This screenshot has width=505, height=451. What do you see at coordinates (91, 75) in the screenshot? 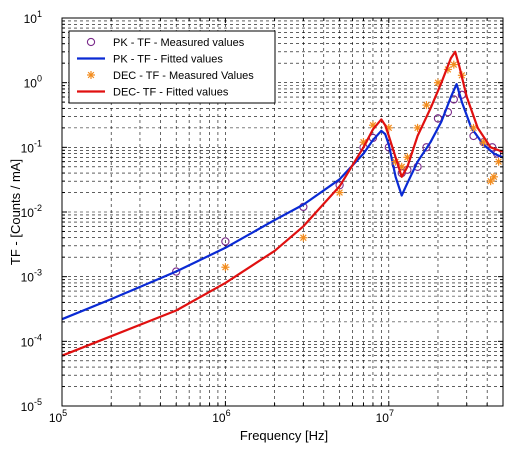
I see `legend-swatch-star` at bounding box center [91, 75].